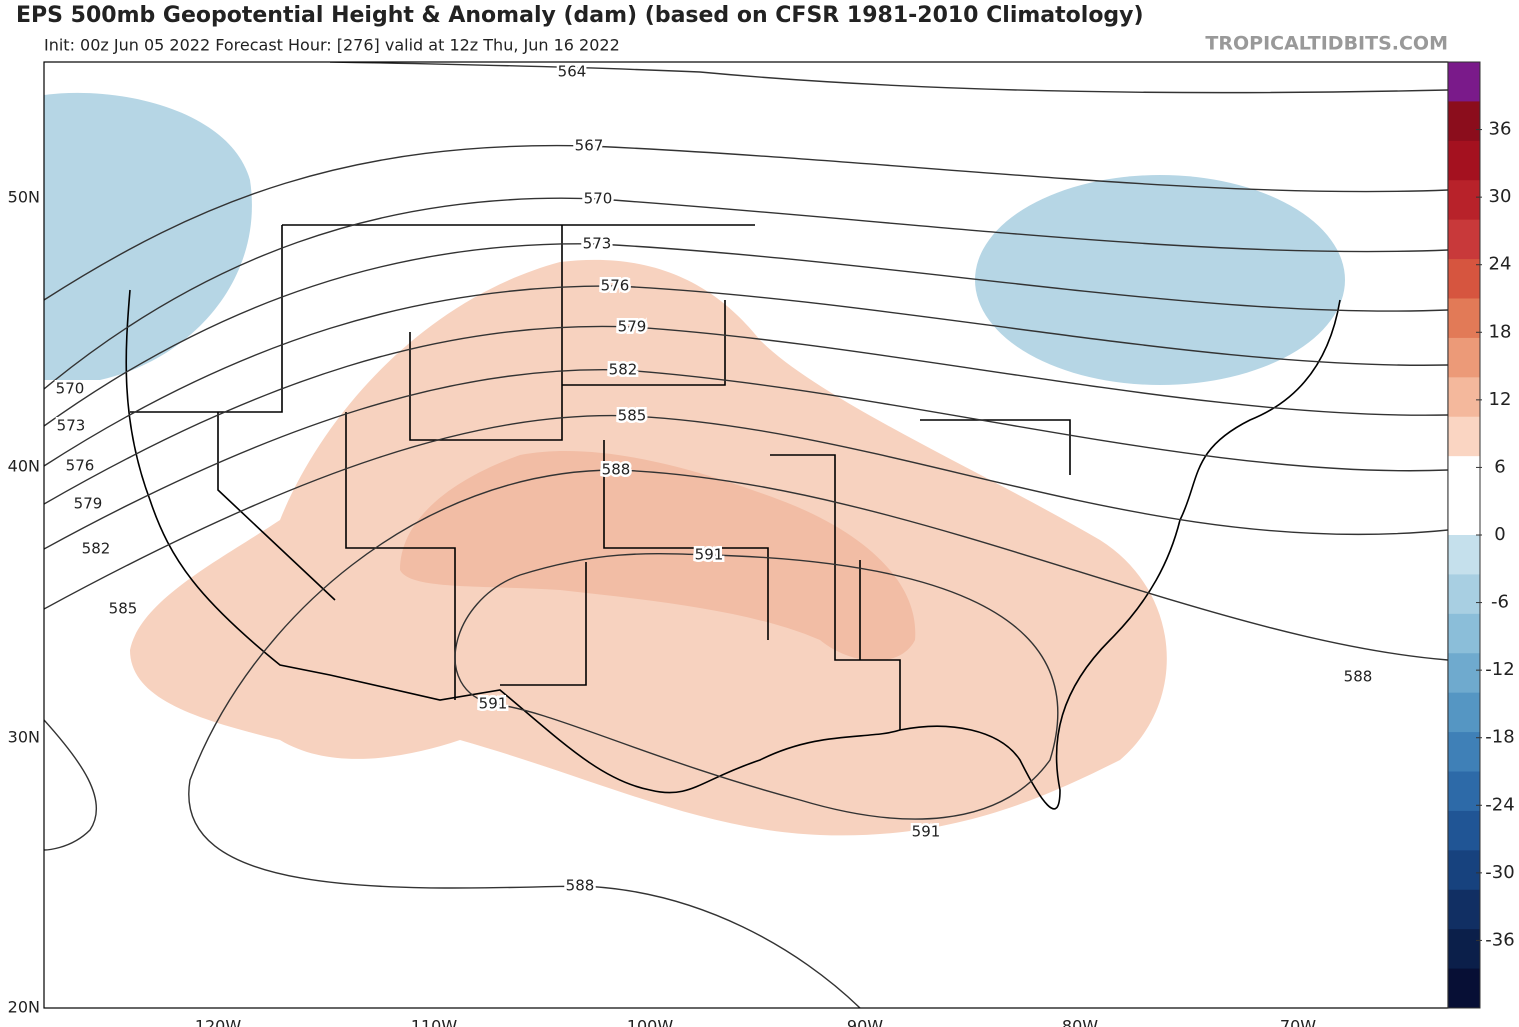 The image size is (1519, 1027). I want to click on colorbar-tick-label: 36, so click(1500, 129).